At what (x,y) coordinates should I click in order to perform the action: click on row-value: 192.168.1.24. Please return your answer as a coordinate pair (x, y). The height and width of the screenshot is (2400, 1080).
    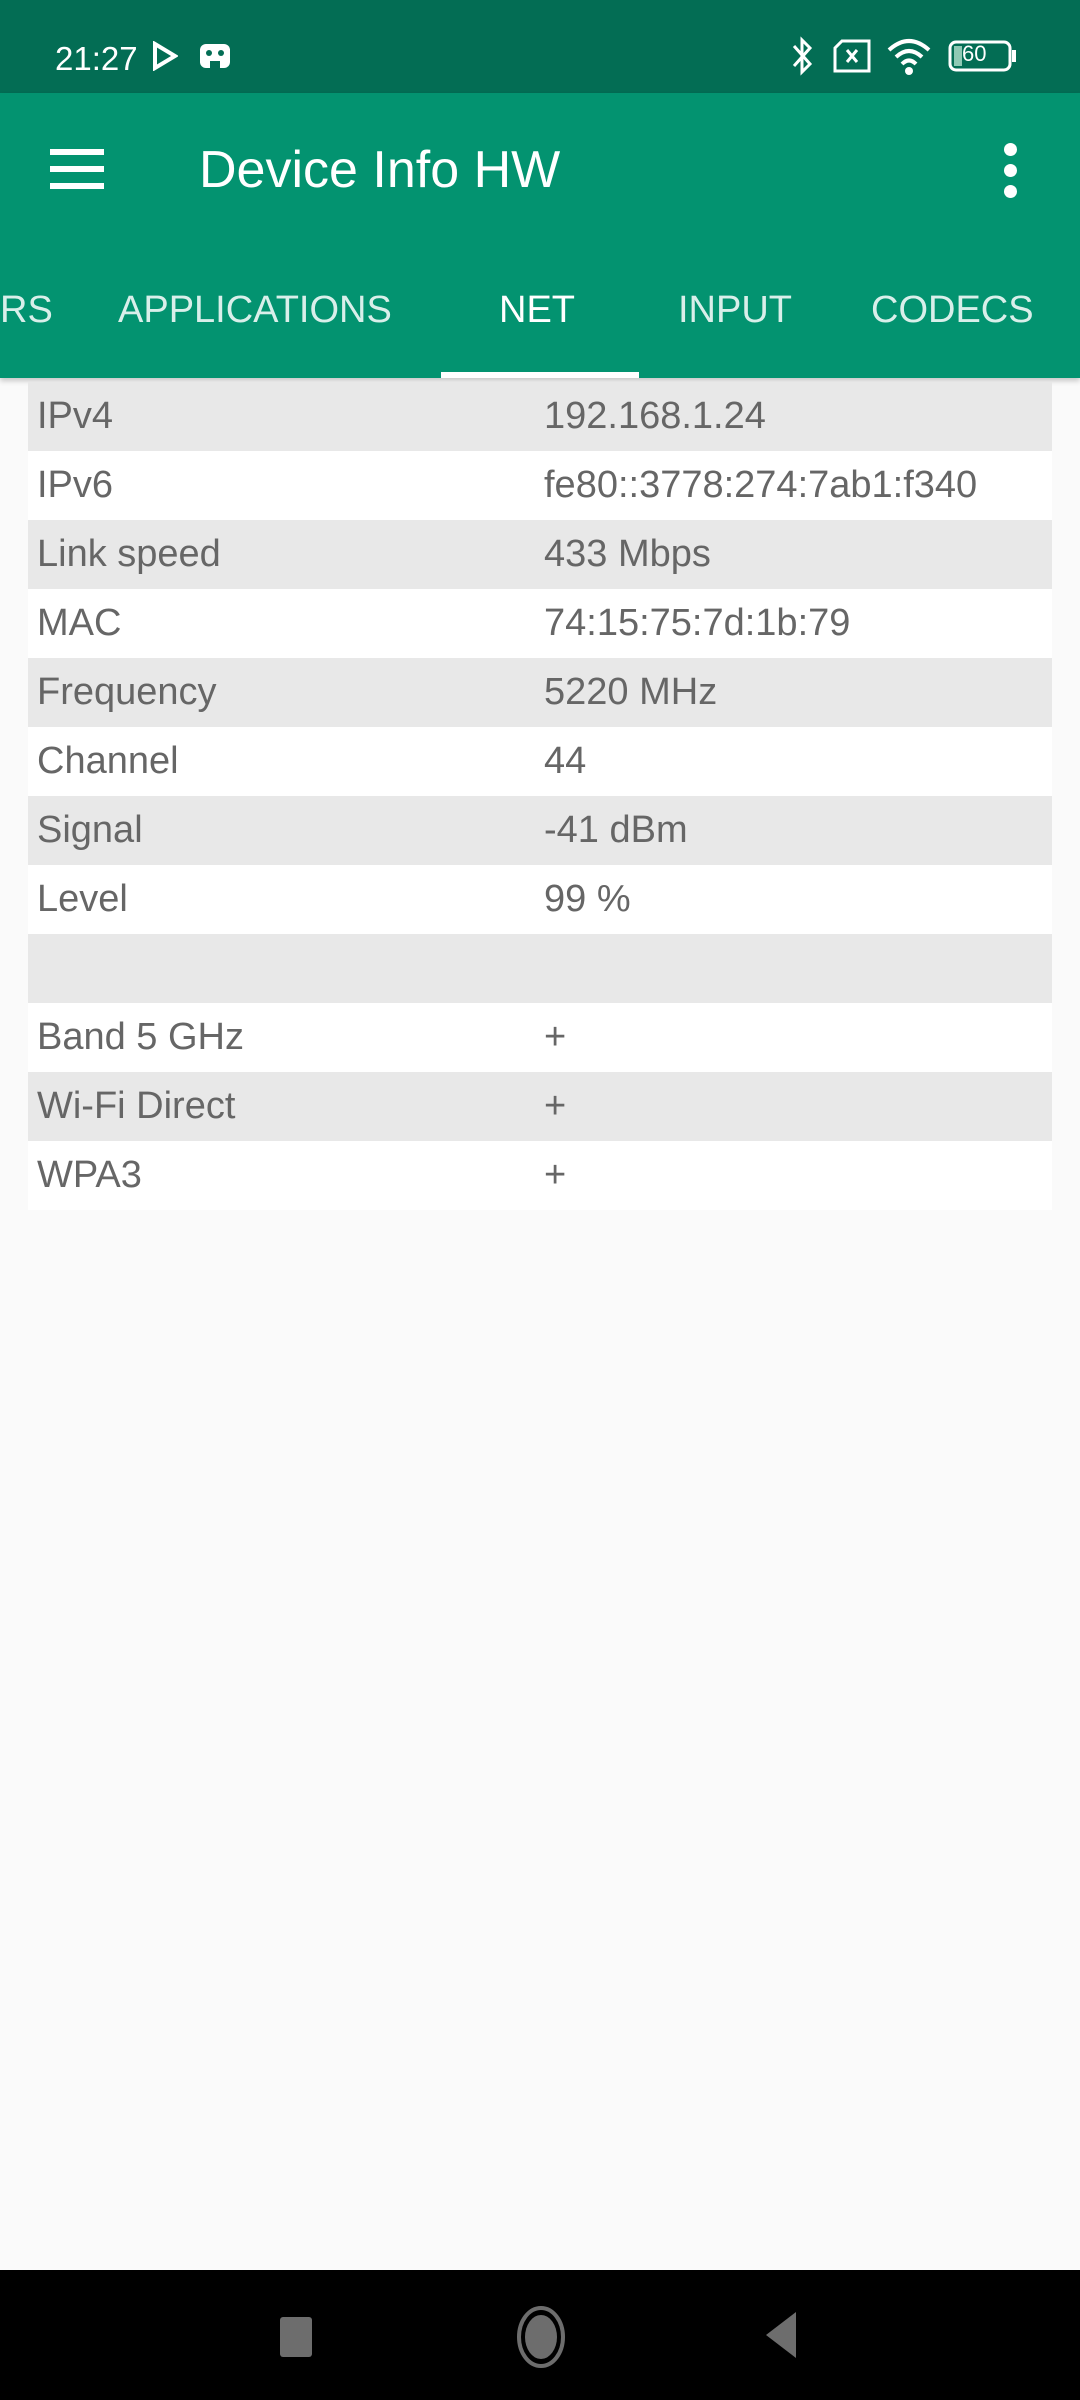
    Looking at the image, I should click on (655, 416).